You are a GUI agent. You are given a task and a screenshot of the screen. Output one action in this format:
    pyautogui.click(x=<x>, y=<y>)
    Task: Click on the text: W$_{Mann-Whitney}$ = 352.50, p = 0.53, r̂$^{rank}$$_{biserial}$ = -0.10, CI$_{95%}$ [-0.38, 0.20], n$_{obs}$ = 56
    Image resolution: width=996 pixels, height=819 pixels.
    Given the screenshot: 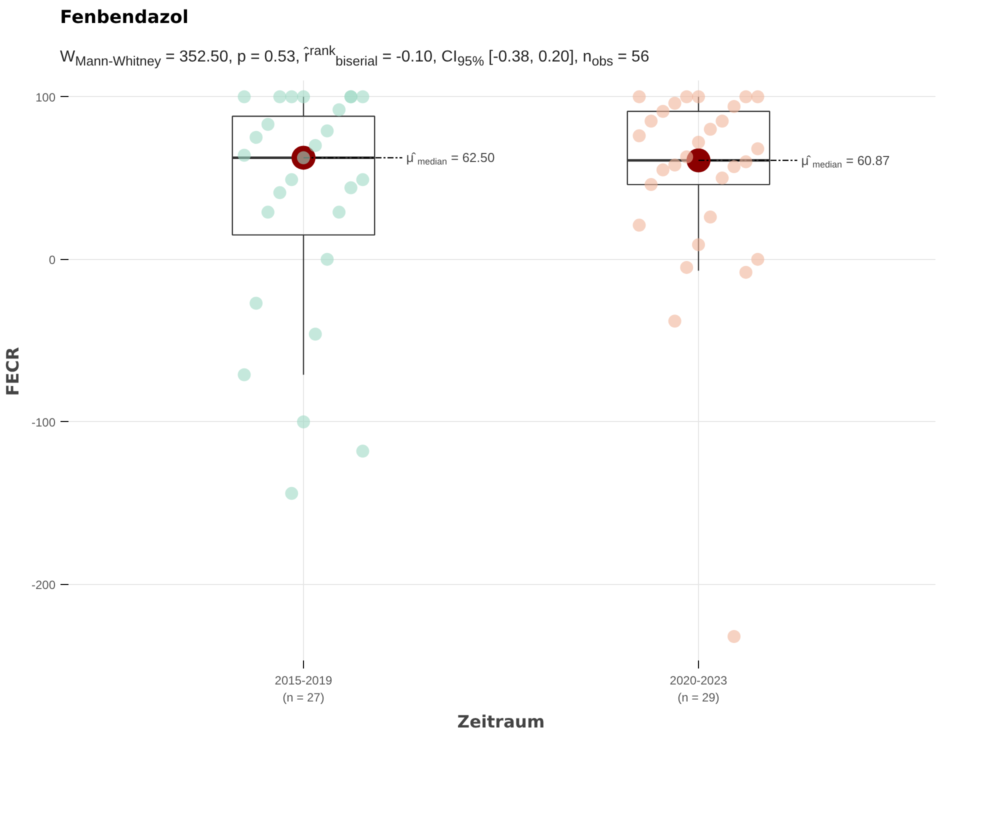 What is the action you would take?
    pyautogui.click(x=355, y=55)
    